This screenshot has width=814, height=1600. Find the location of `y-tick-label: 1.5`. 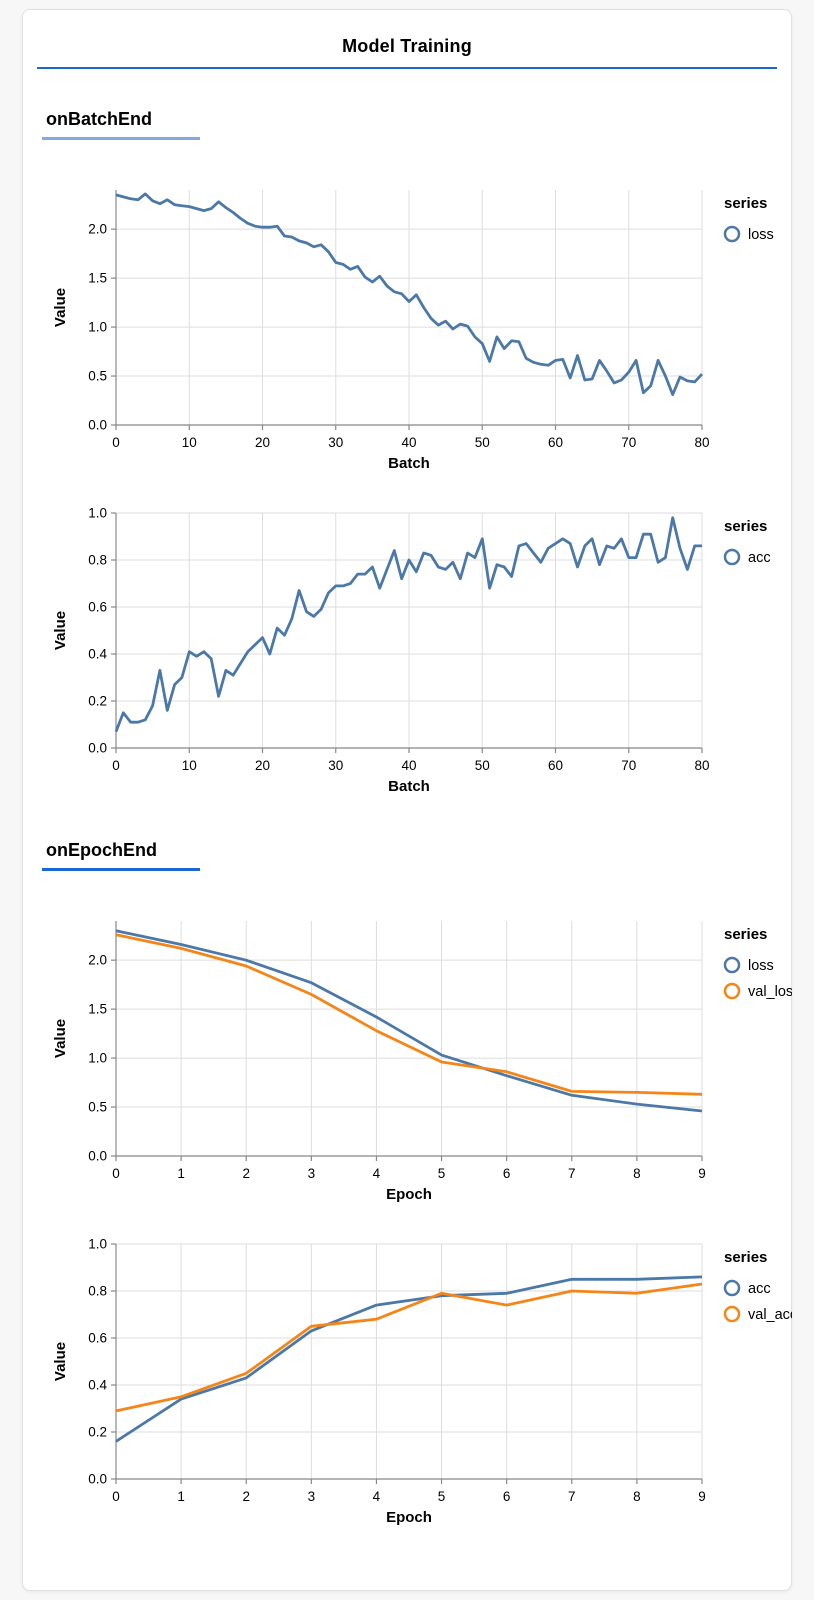

y-tick-label: 1.5 is located at coordinates (97, 1009).